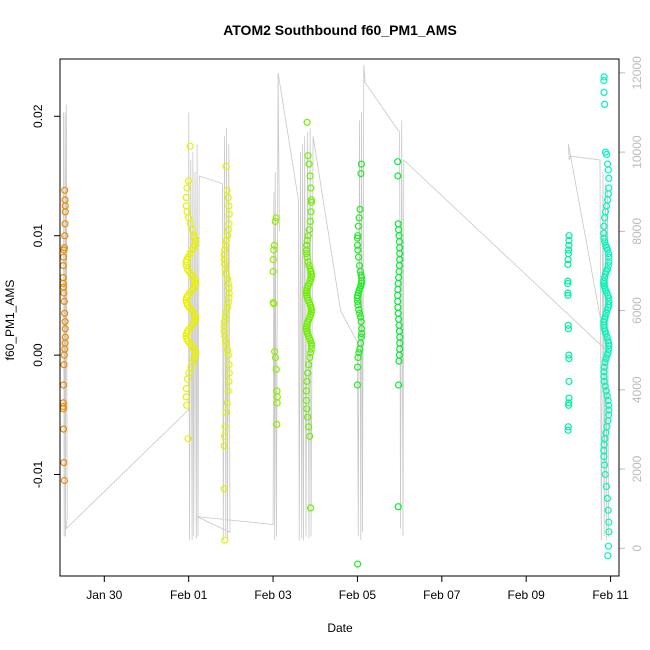 The image size is (650, 650). What do you see at coordinates (38, 355) in the screenshot?
I see `y-tick-label: 0.00` at bounding box center [38, 355].